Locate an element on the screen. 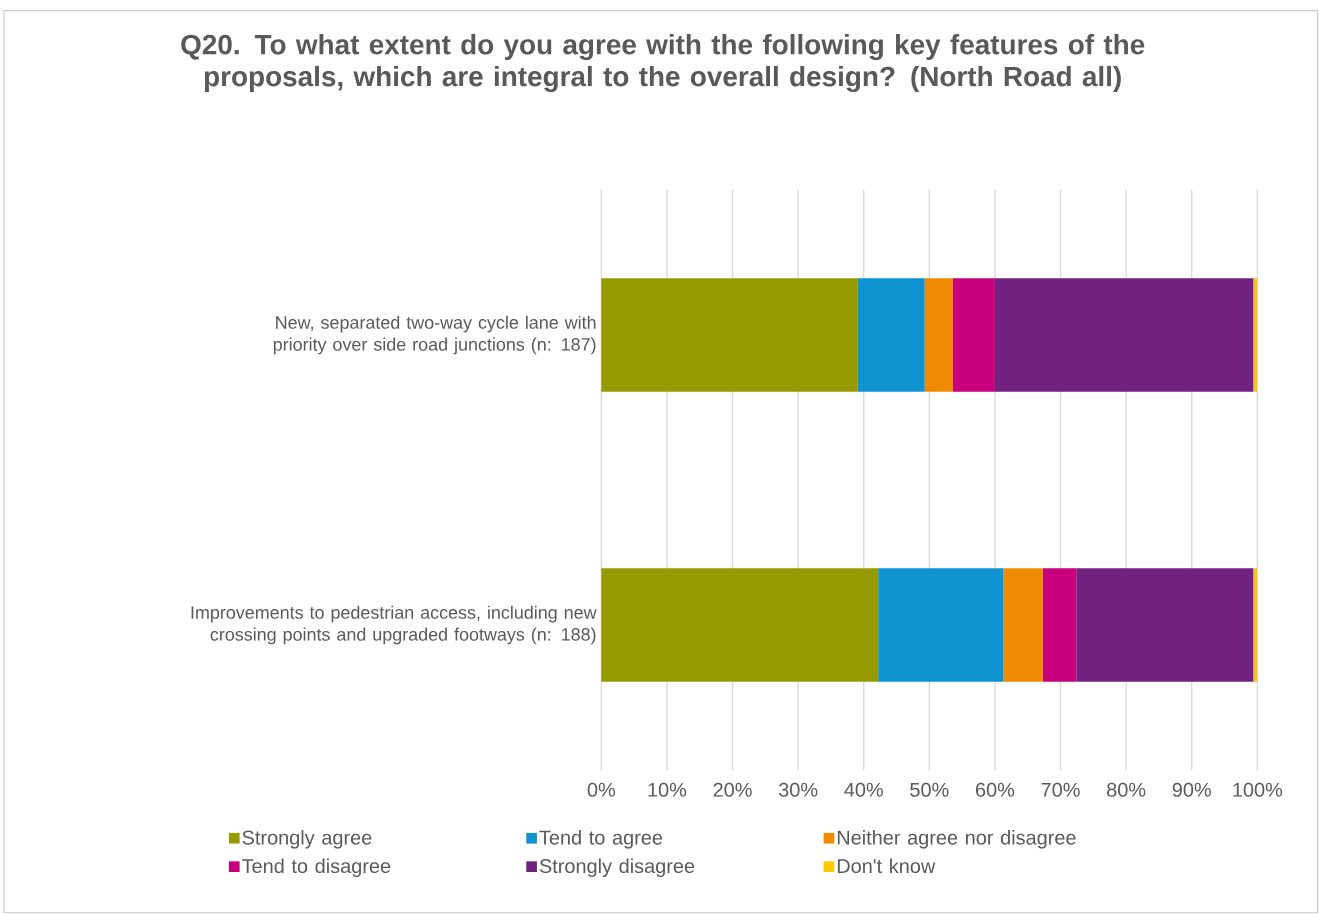 Image resolution: width=1319 pixels, height=914 pixels. x-tick-label: 10% is located at coordinates (667, 789).